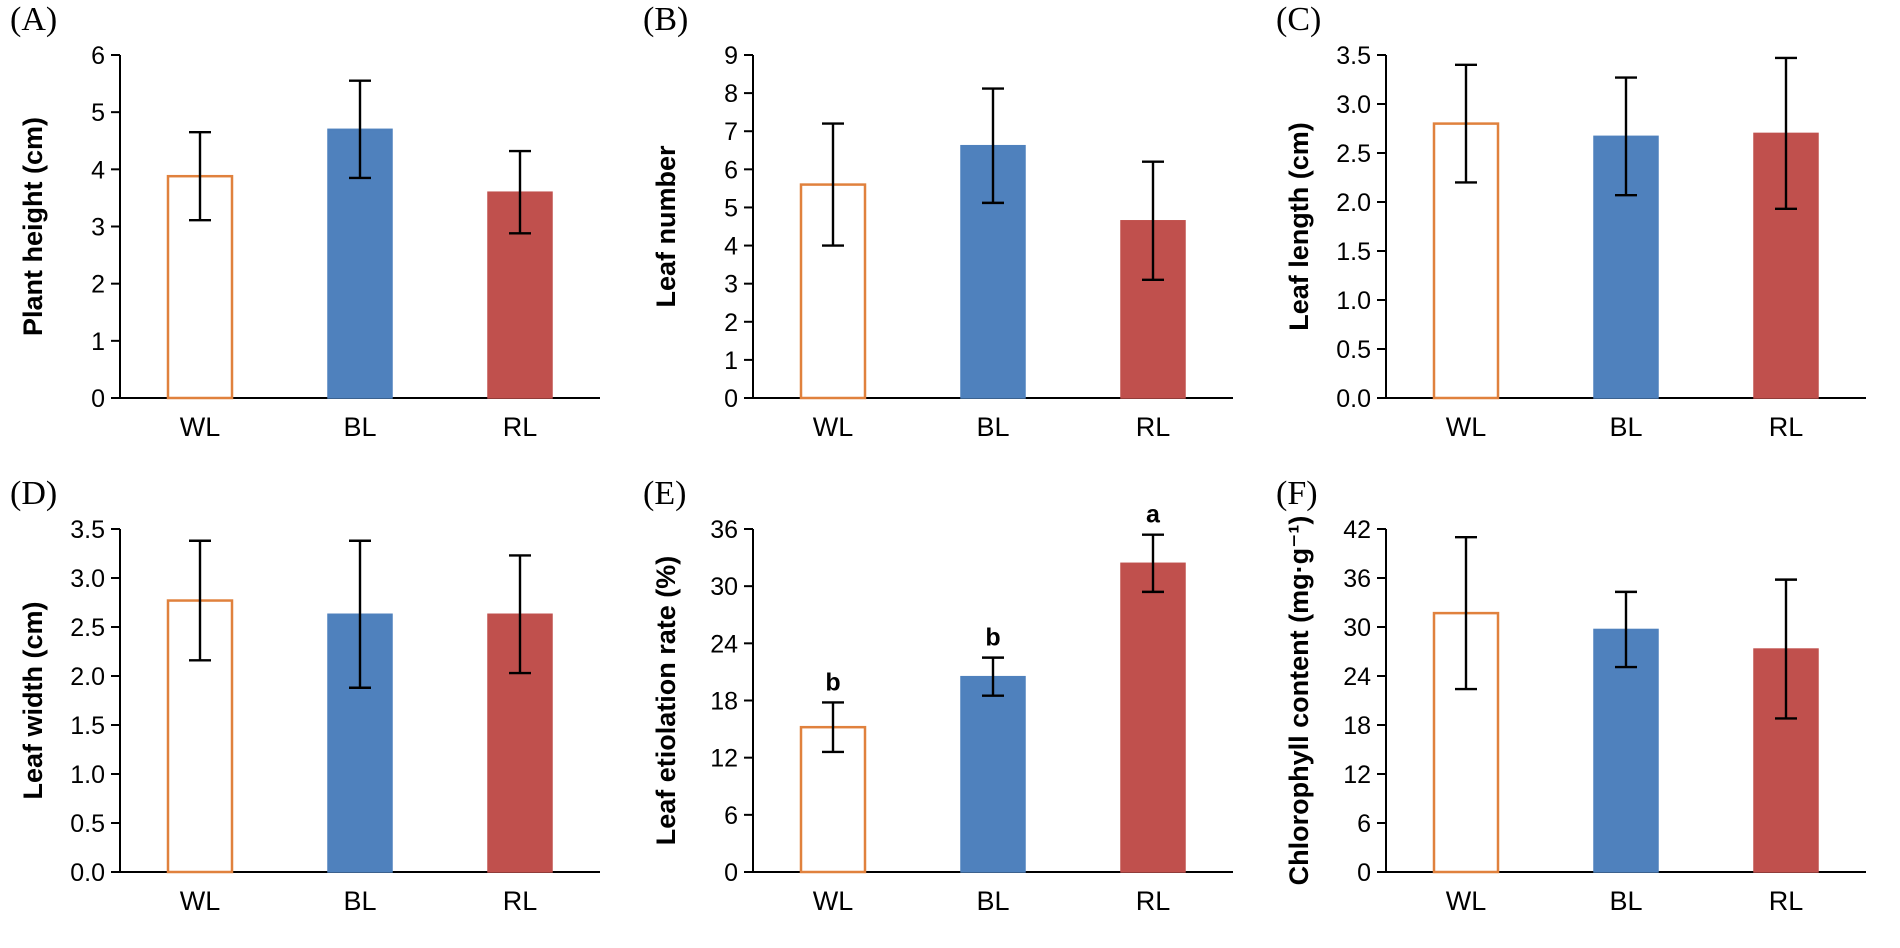 This screenshot has width=1900, height=948. What do you see at coordinates (1299, 701) in the screenshot?
I see `y-axis-title: Chlorophyll content (mg·g⁻¹)` at bounding box center [1299, 701].